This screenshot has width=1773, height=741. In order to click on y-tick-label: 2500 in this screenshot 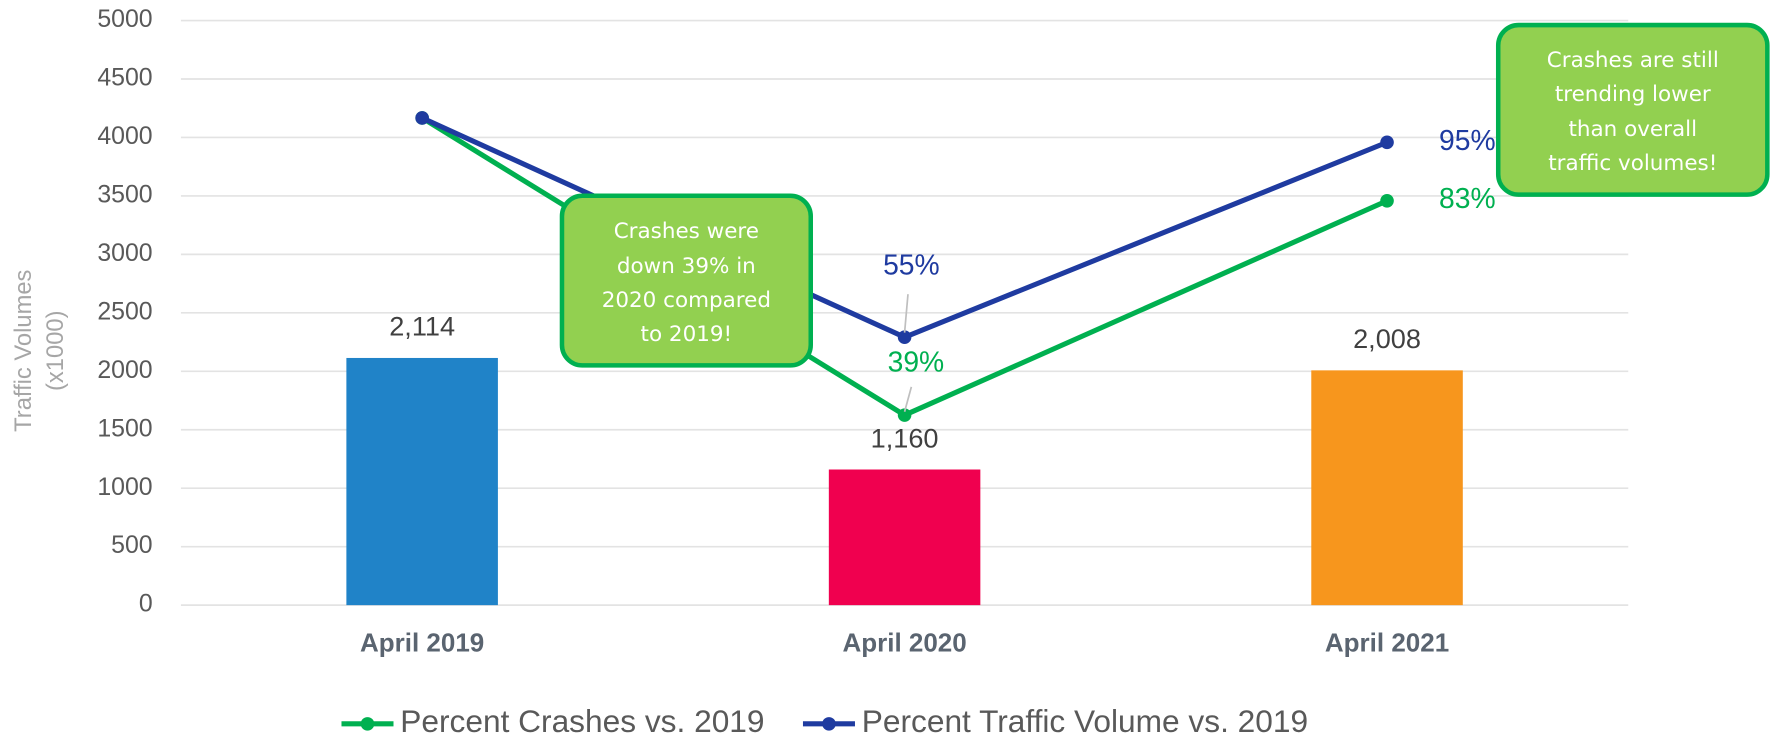, I will do `click(124, 311)`.